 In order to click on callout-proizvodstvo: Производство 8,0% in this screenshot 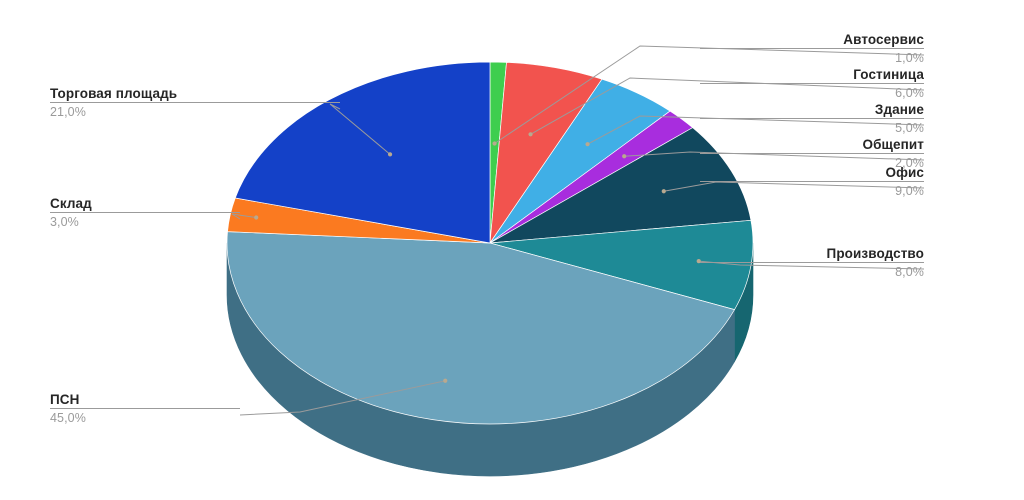, I will do `click(812, 263)`.